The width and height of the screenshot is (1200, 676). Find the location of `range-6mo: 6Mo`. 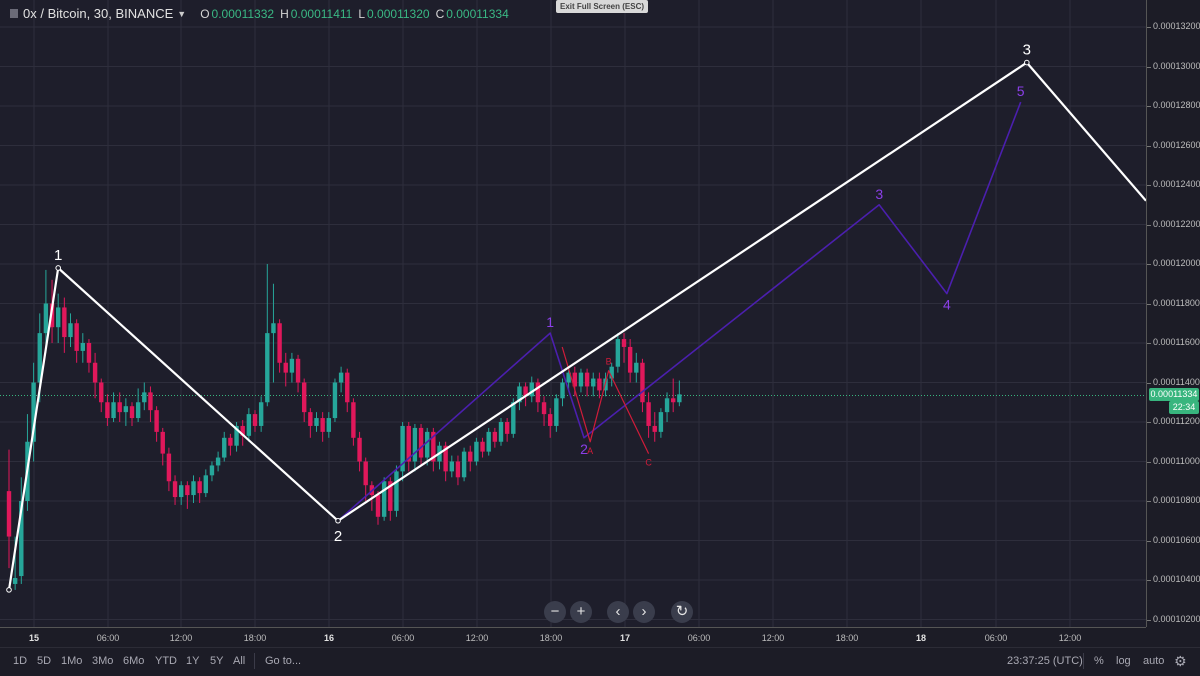

range-6mo: 6Mo is located at coordinates (134, 661).